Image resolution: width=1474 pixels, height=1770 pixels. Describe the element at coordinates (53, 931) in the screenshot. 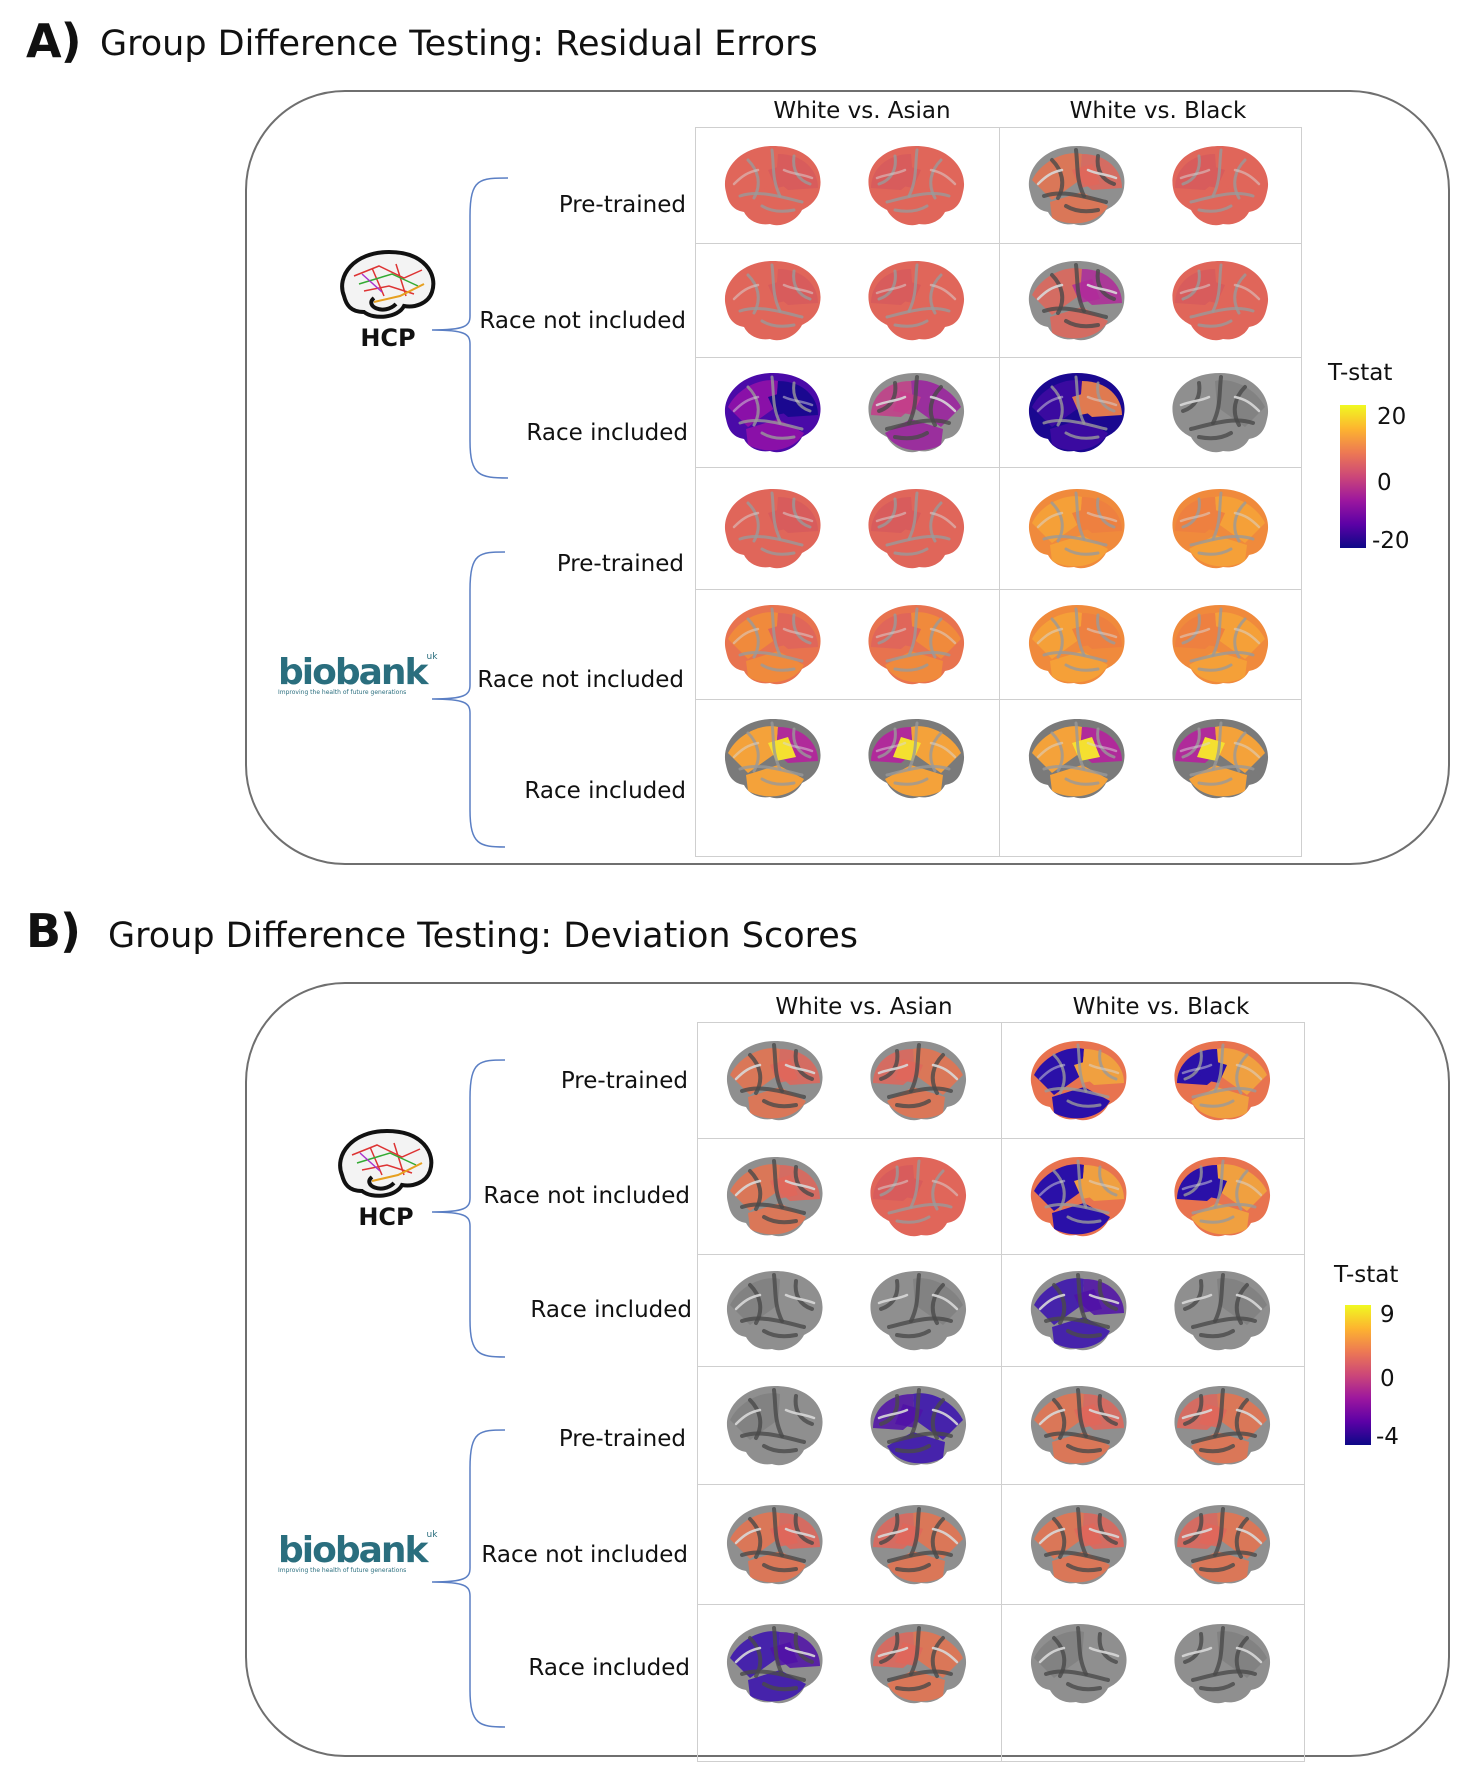

I see `panel-letter: B)` at that location.